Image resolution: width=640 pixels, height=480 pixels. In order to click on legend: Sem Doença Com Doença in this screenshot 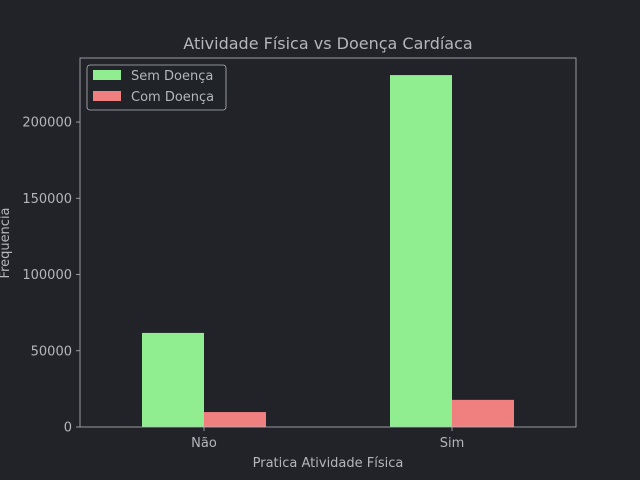, I will do `click(156, 87)`.